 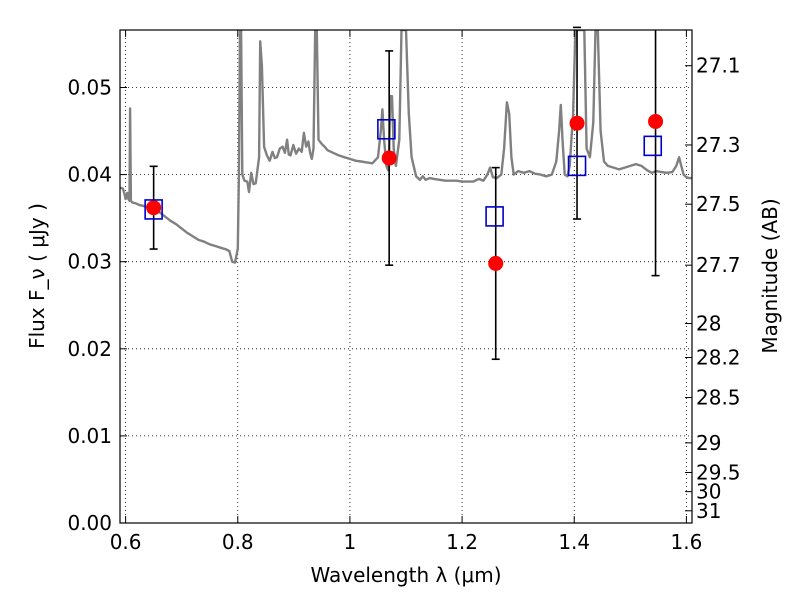 What do you see at coordinates (718, 358) in the screenshot?
I see `right-tick-label: 28.2` at bounding box center [718, 358].